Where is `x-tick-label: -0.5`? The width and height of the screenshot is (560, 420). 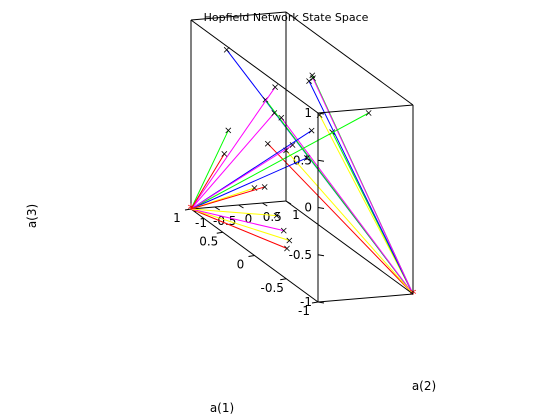 x-tick-label: -0.5 is located at coordinates (272, 288).